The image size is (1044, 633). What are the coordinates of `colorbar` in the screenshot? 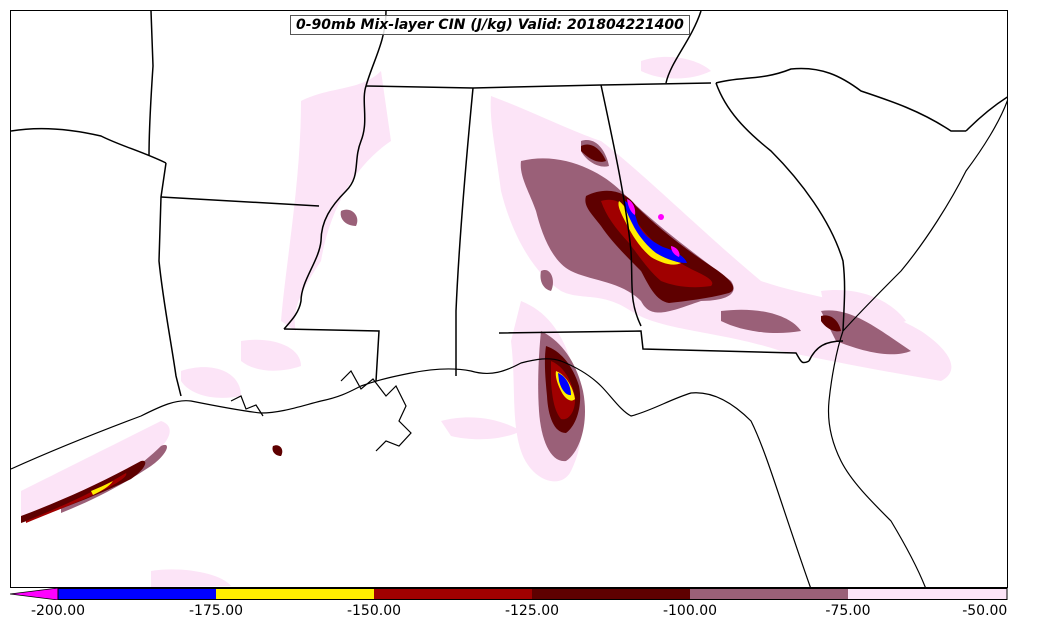 It's located at (509, 594).